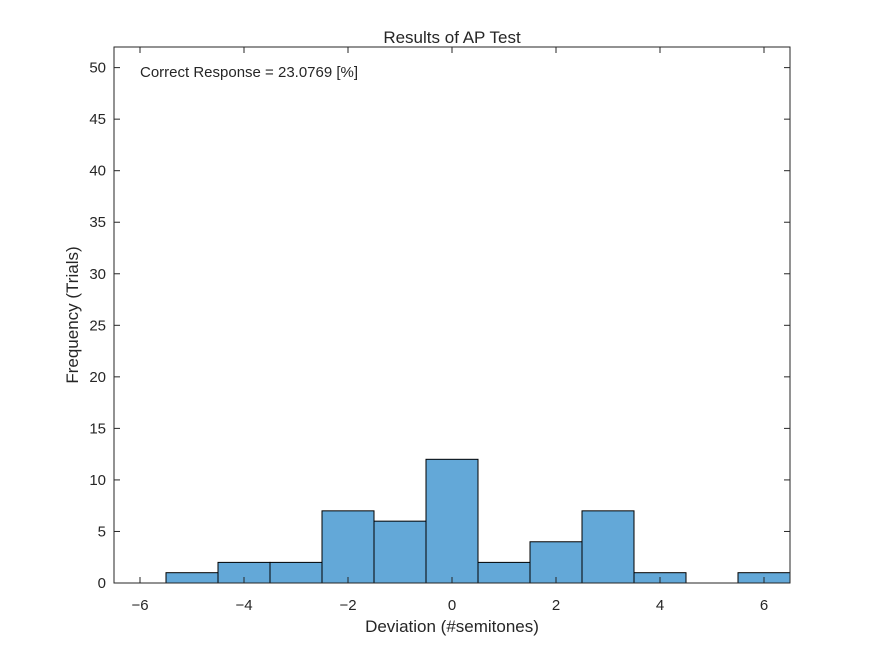  I want to click on x-tick-label: −4, so click(243, 605).